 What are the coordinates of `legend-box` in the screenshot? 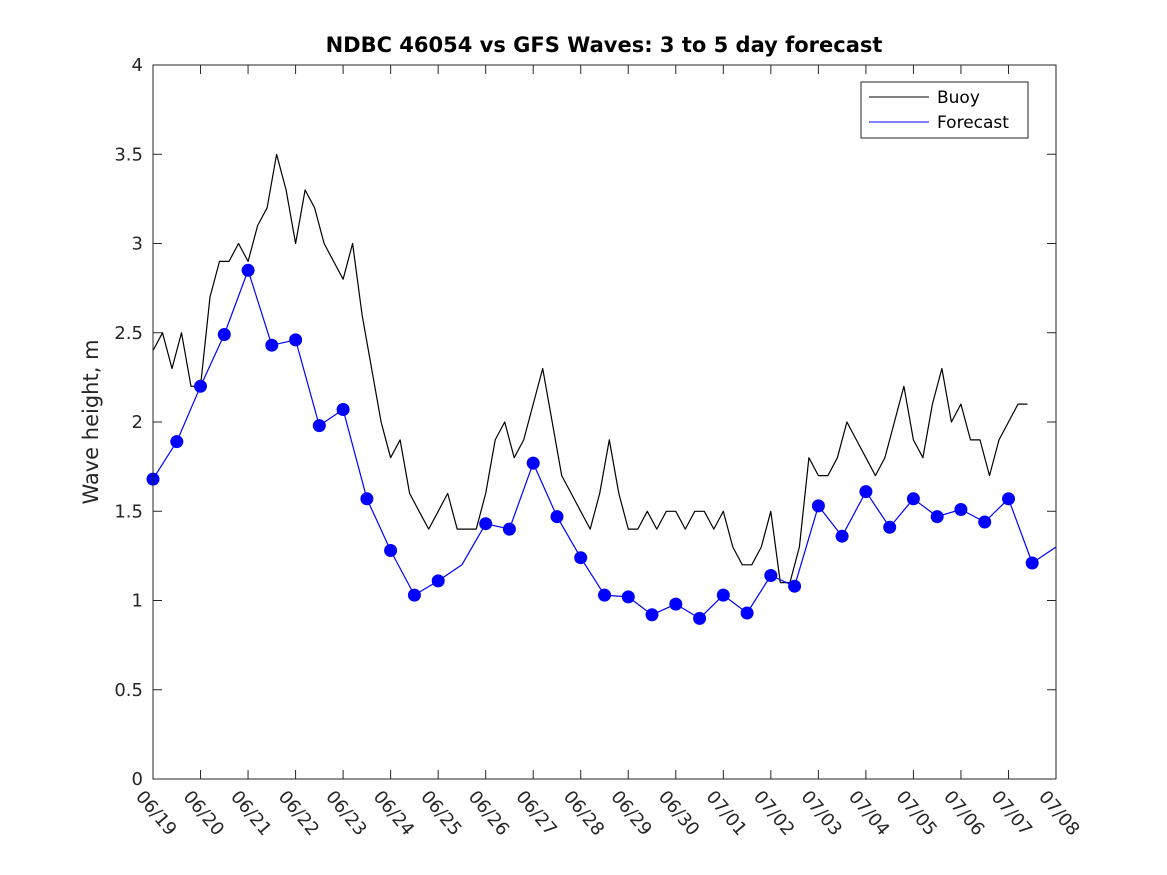 It's located at (944, 110).